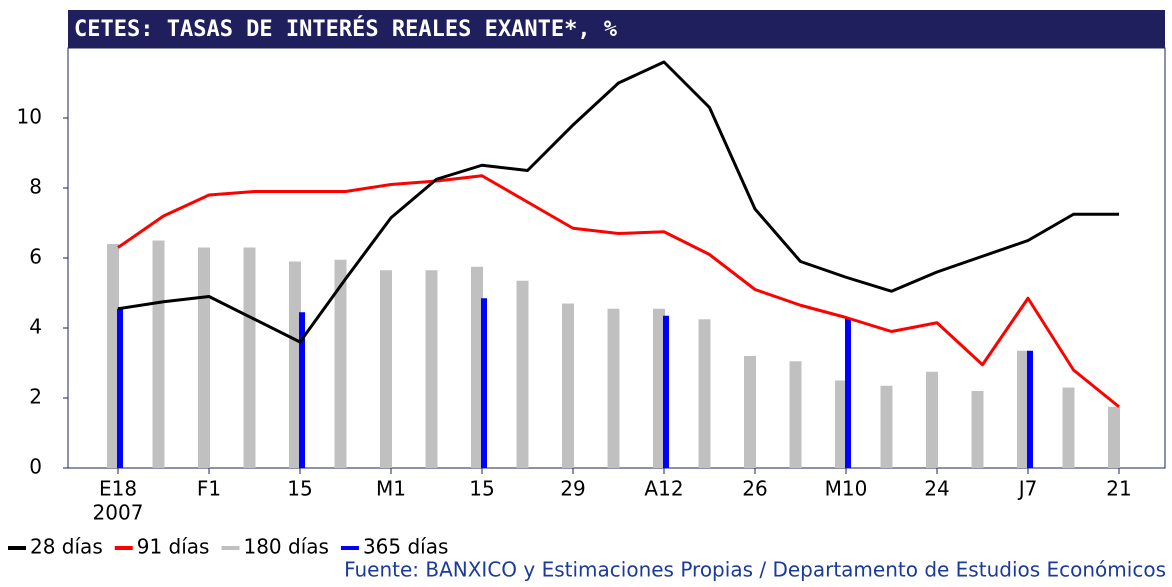 Image resolution: width=1172 pixels, height=587 pixels. What do you see at coordinates (35, 397) in the screenshot?
I see `y-tick-label: 2` at bounding box center [35, 397].